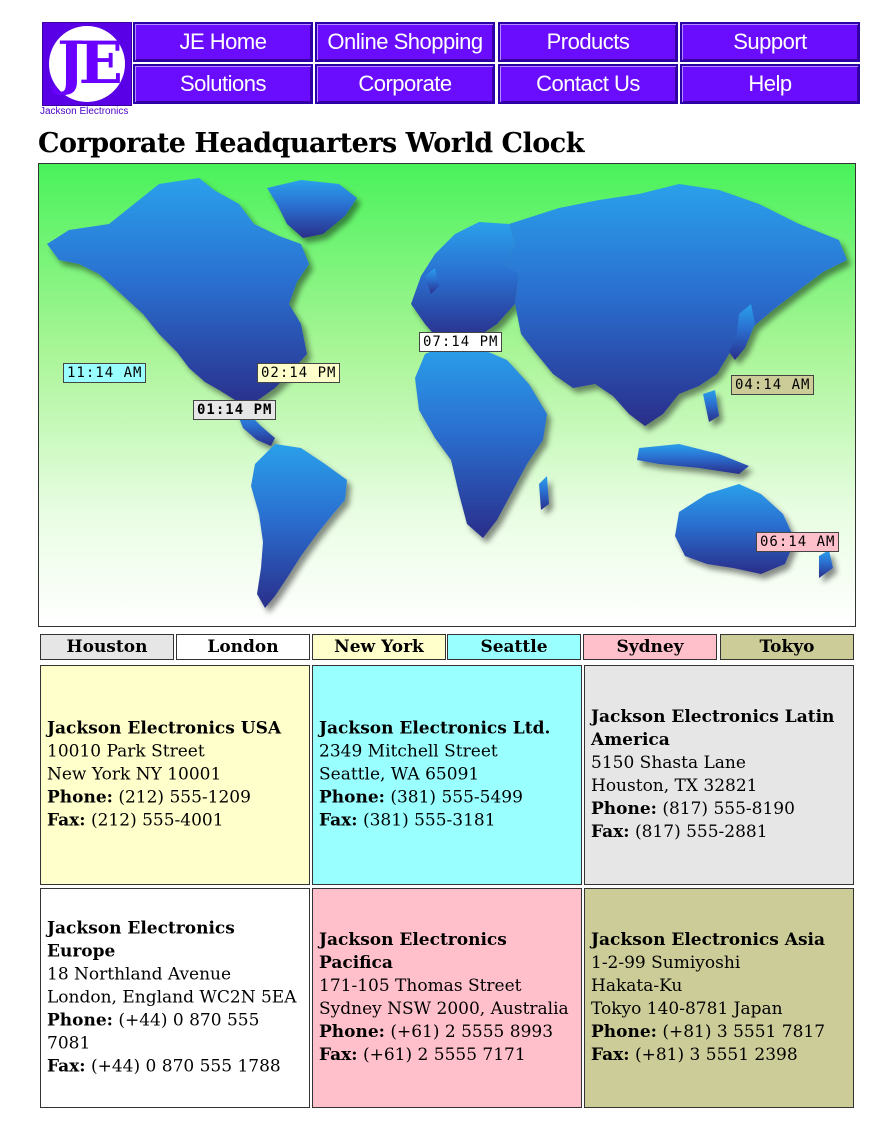  I want to click on office-fax: Fax: (+61) 2 5555 7171, so click(447, 1055).